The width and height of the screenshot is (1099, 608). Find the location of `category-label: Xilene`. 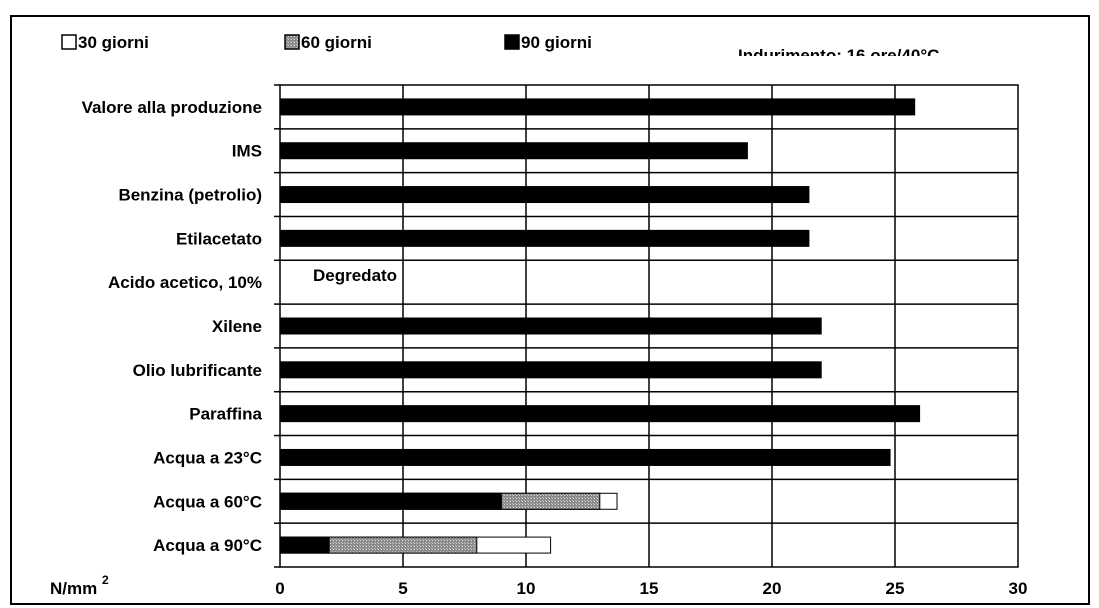

category-label: Xilene is located at coordinates (237, 326).